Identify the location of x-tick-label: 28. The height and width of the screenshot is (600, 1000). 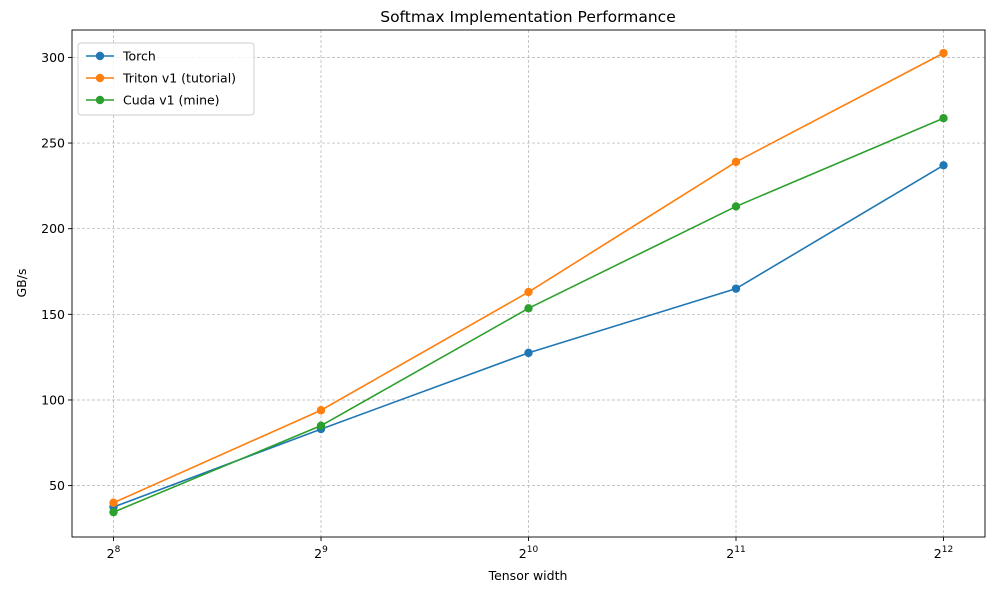
(114, 553).